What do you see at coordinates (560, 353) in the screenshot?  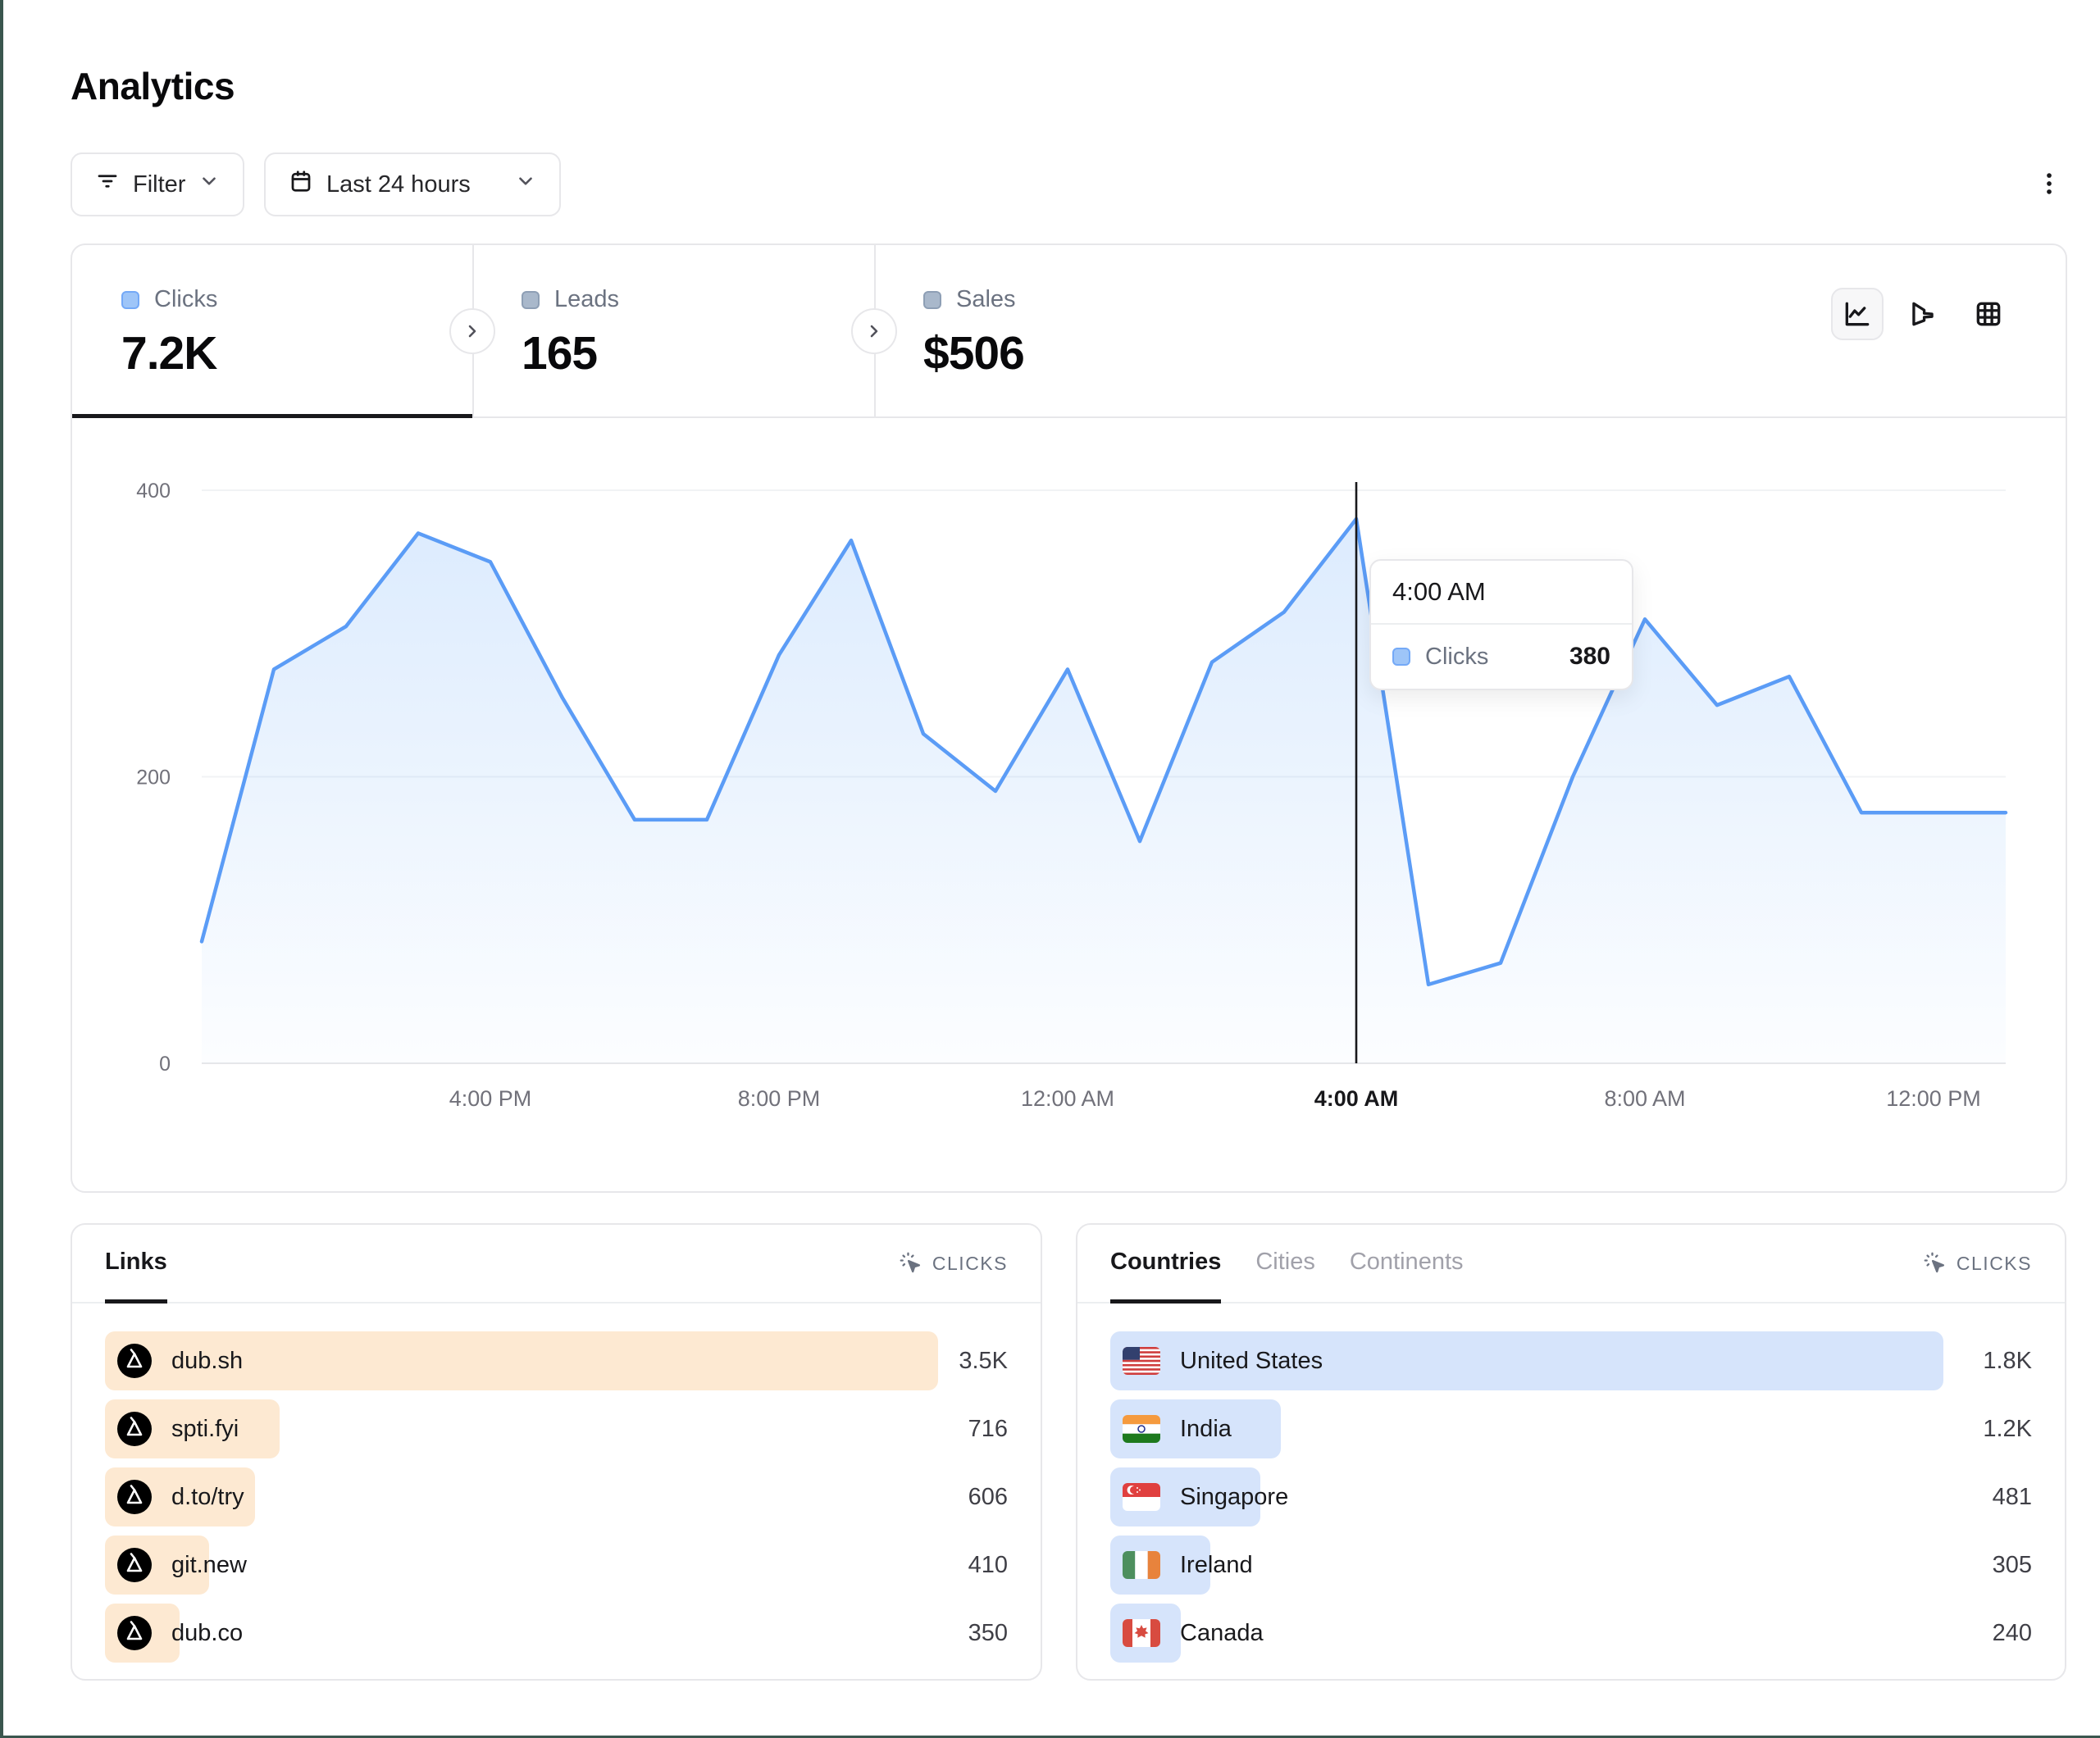 I see `leads-metric-value: 165` at bounding box center [560, 353].